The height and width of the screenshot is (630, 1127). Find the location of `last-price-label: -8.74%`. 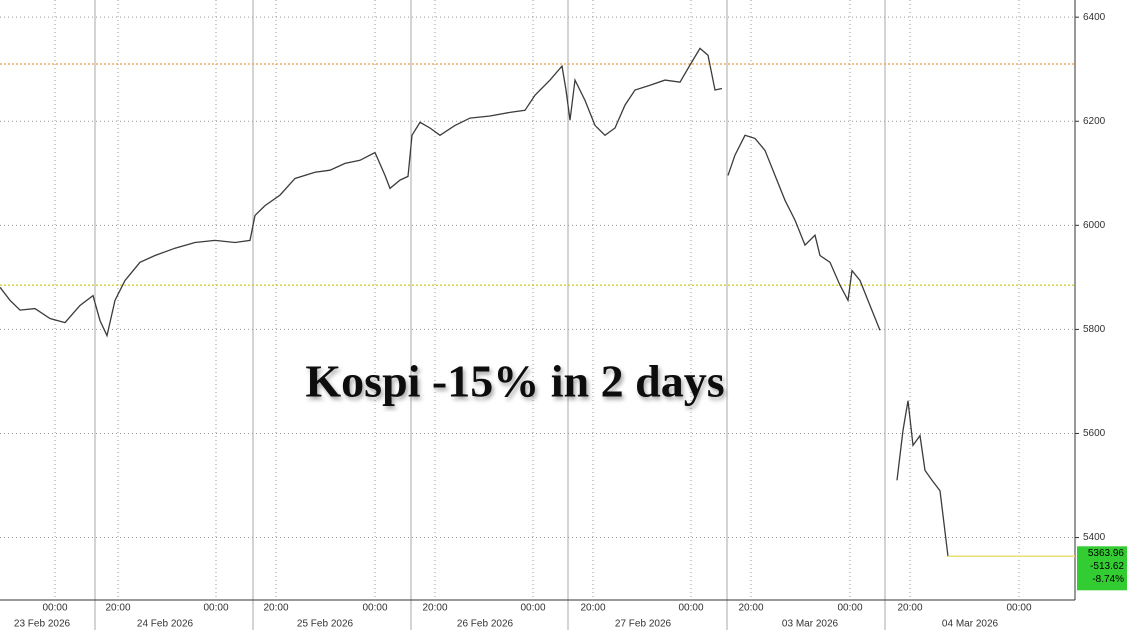

last-price-label: -8.74% is located at coordinates (1108, 579).